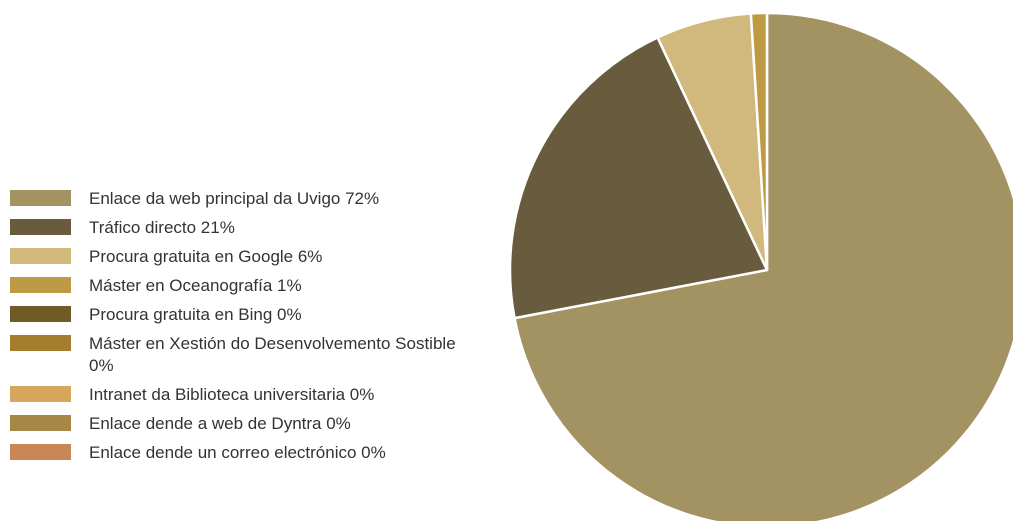 The image size is (1013, 521). I want to click on legend-item: Enlace da web principal da Uvigo 72%, so click(245, 199).